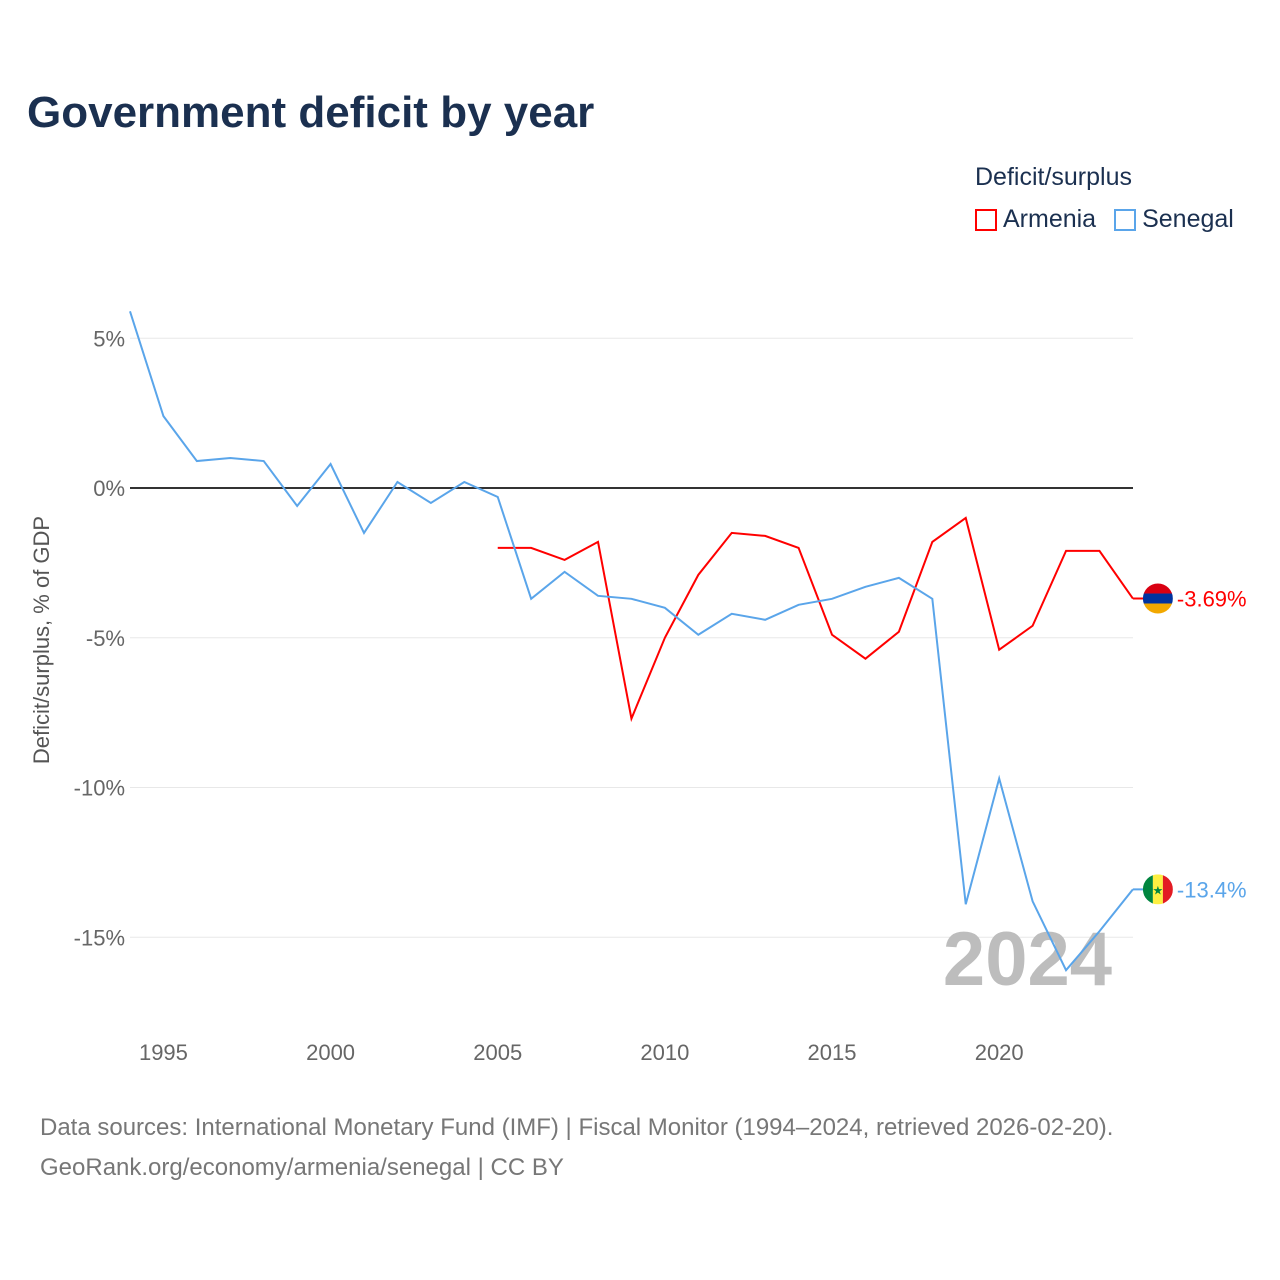 Image resolution: width=1280 pixels, height=1280 pixels. Describe the element at coordinates (664, 1052) in the screenshot. I see `x-tick-label: 2010` at that location.